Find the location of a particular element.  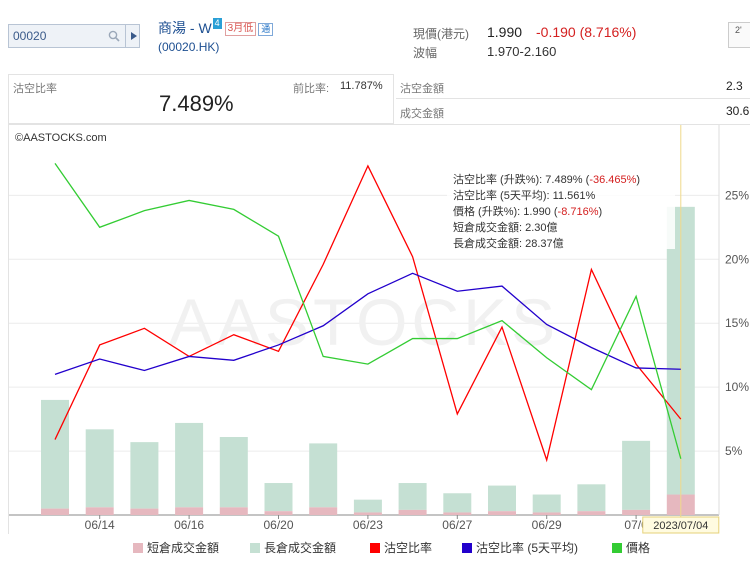

stock-code: (00020.HK) is located at coordinates (189, 47).